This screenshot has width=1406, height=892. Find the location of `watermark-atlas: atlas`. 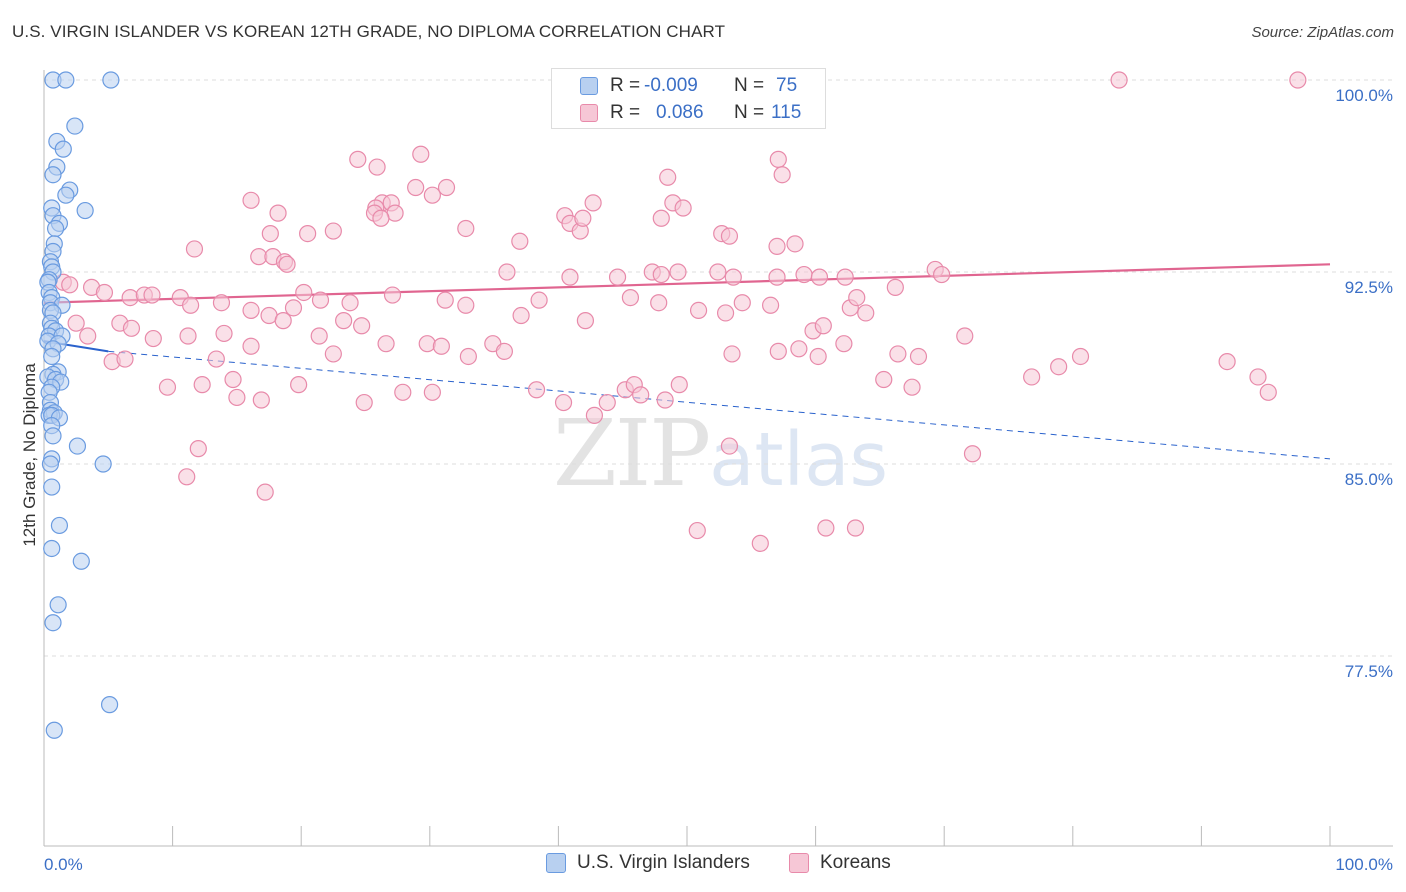

watermark-atlas: atlas is located at coordinates (798, 460).